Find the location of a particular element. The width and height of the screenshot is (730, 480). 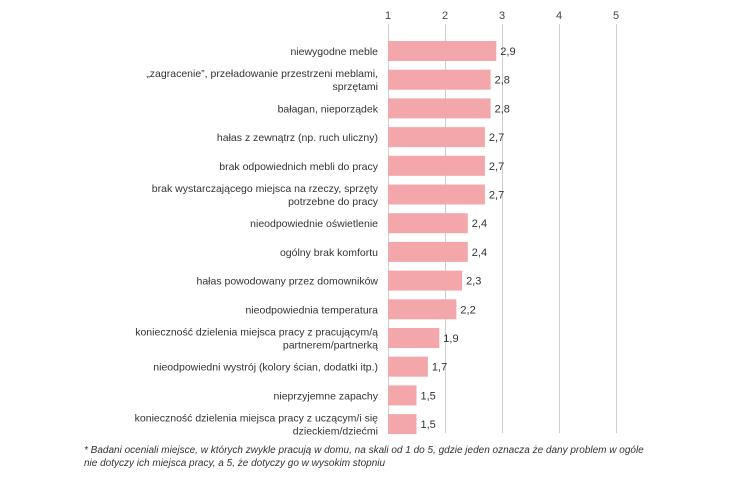

category-label: nieodpowiednie oświetlenie is located at coordinates (314, 224).